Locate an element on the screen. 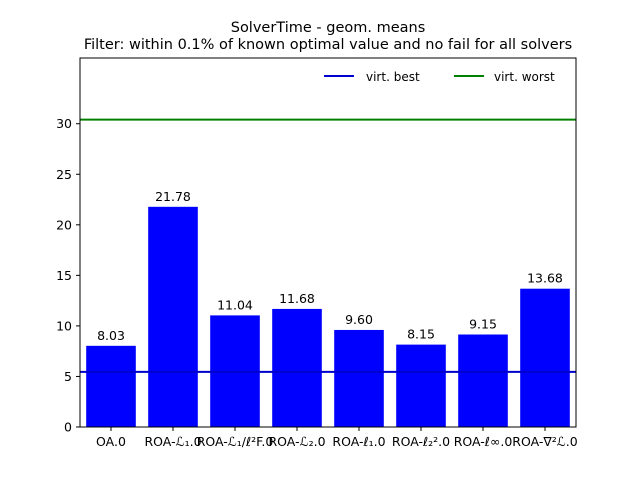 The image size is (640, 480). x-tick-label: OA.0 is located at coordinates (111, 441).